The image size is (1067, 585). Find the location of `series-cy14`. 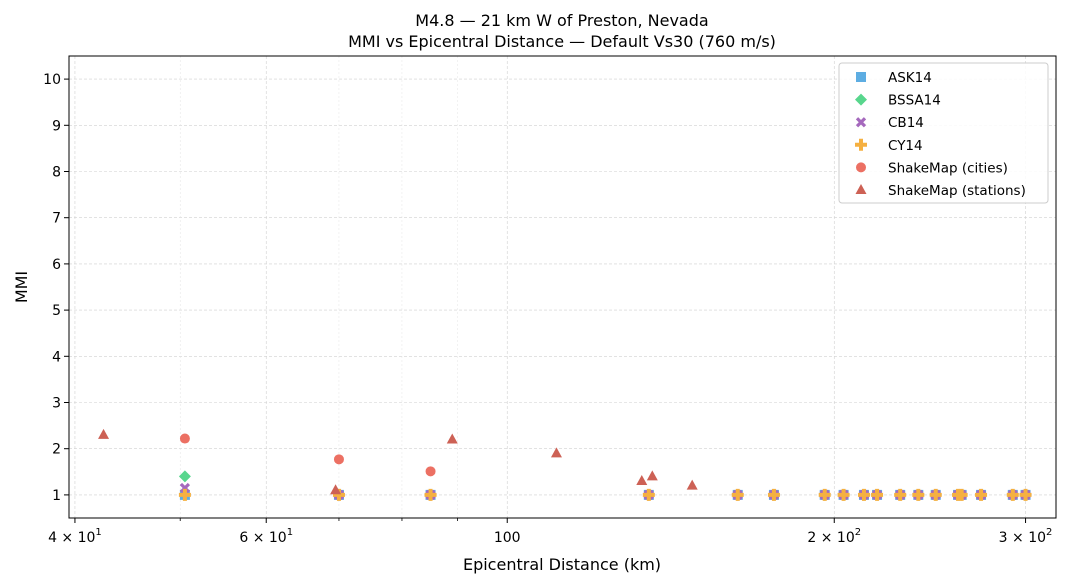

series-cy14 is located at coordinates (605, 494).